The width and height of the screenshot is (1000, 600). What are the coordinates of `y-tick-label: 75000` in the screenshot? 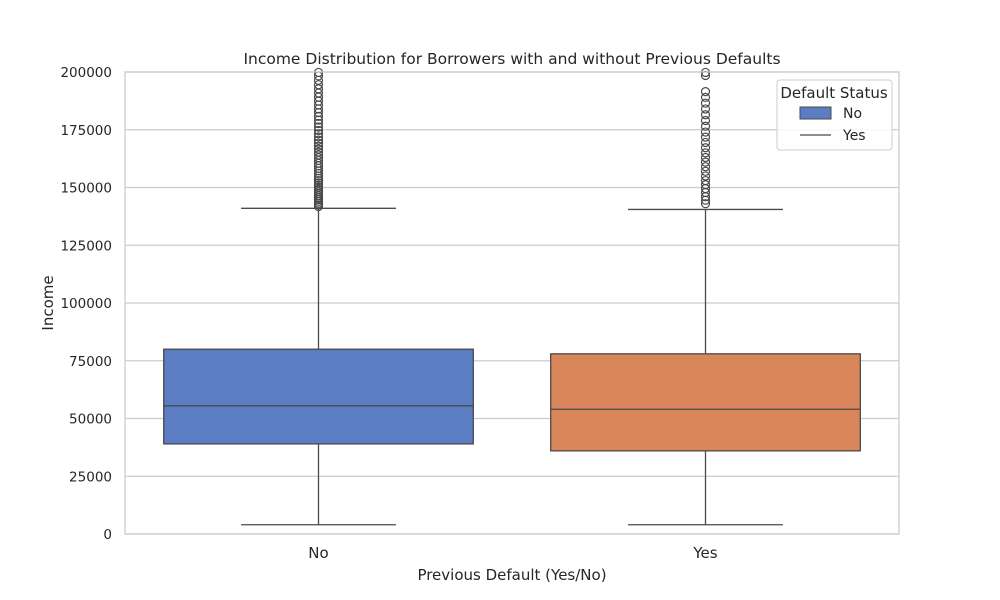 It's located at (90, 362).